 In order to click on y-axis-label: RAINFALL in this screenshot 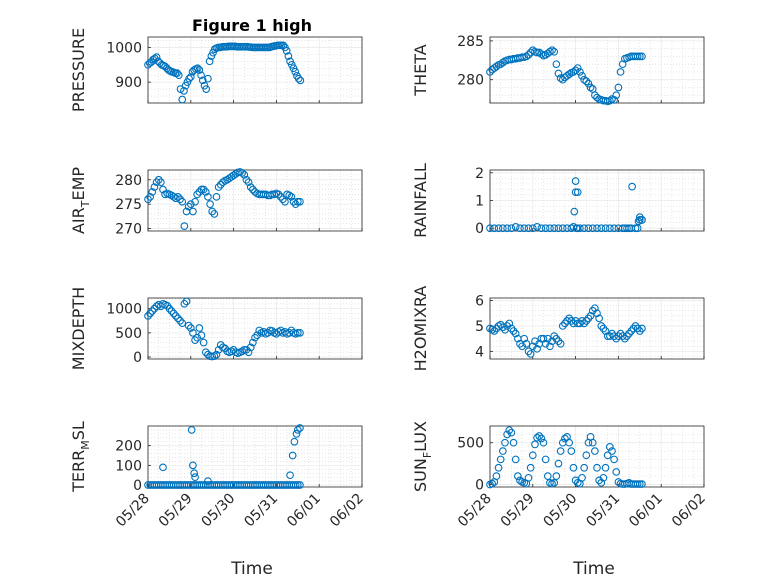, I will do `click(420, 200)`.